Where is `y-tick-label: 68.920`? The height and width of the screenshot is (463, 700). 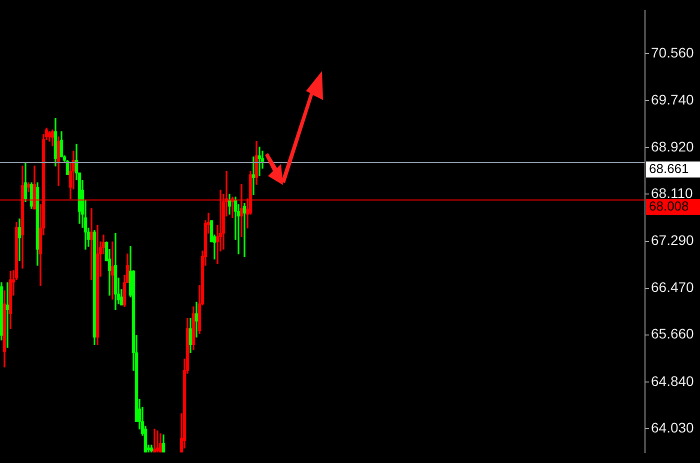
y-tick-label: 68.920 is located at coordinates (672, 146).